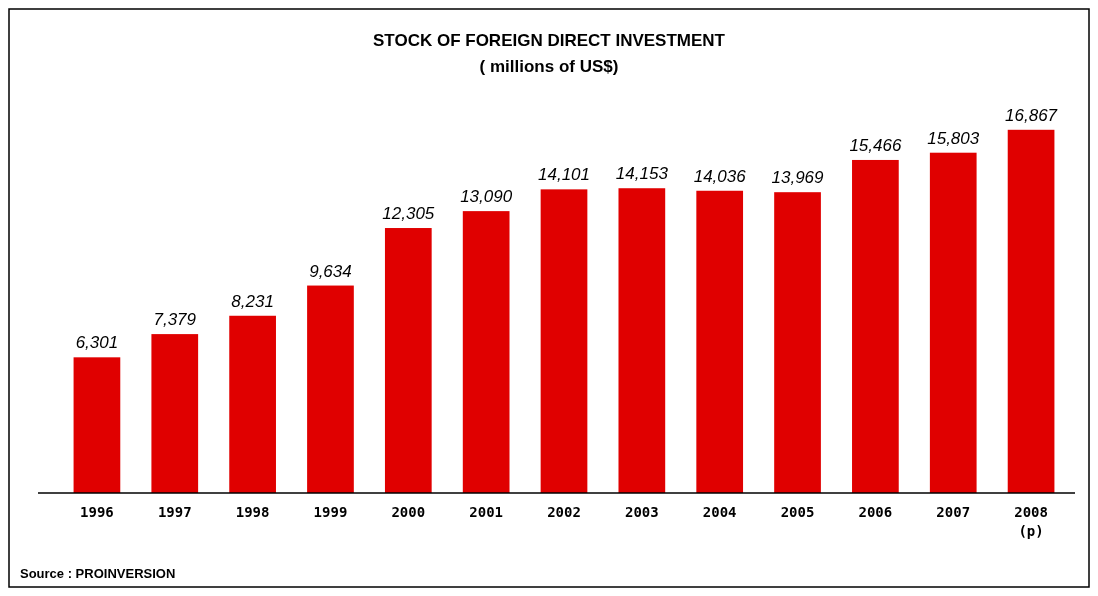 The height and width of the screenshot is (596, 1098). Describe the element at coordinates (953, 512) in the screenshot. I see `x-tick-label: 2007` at that location.